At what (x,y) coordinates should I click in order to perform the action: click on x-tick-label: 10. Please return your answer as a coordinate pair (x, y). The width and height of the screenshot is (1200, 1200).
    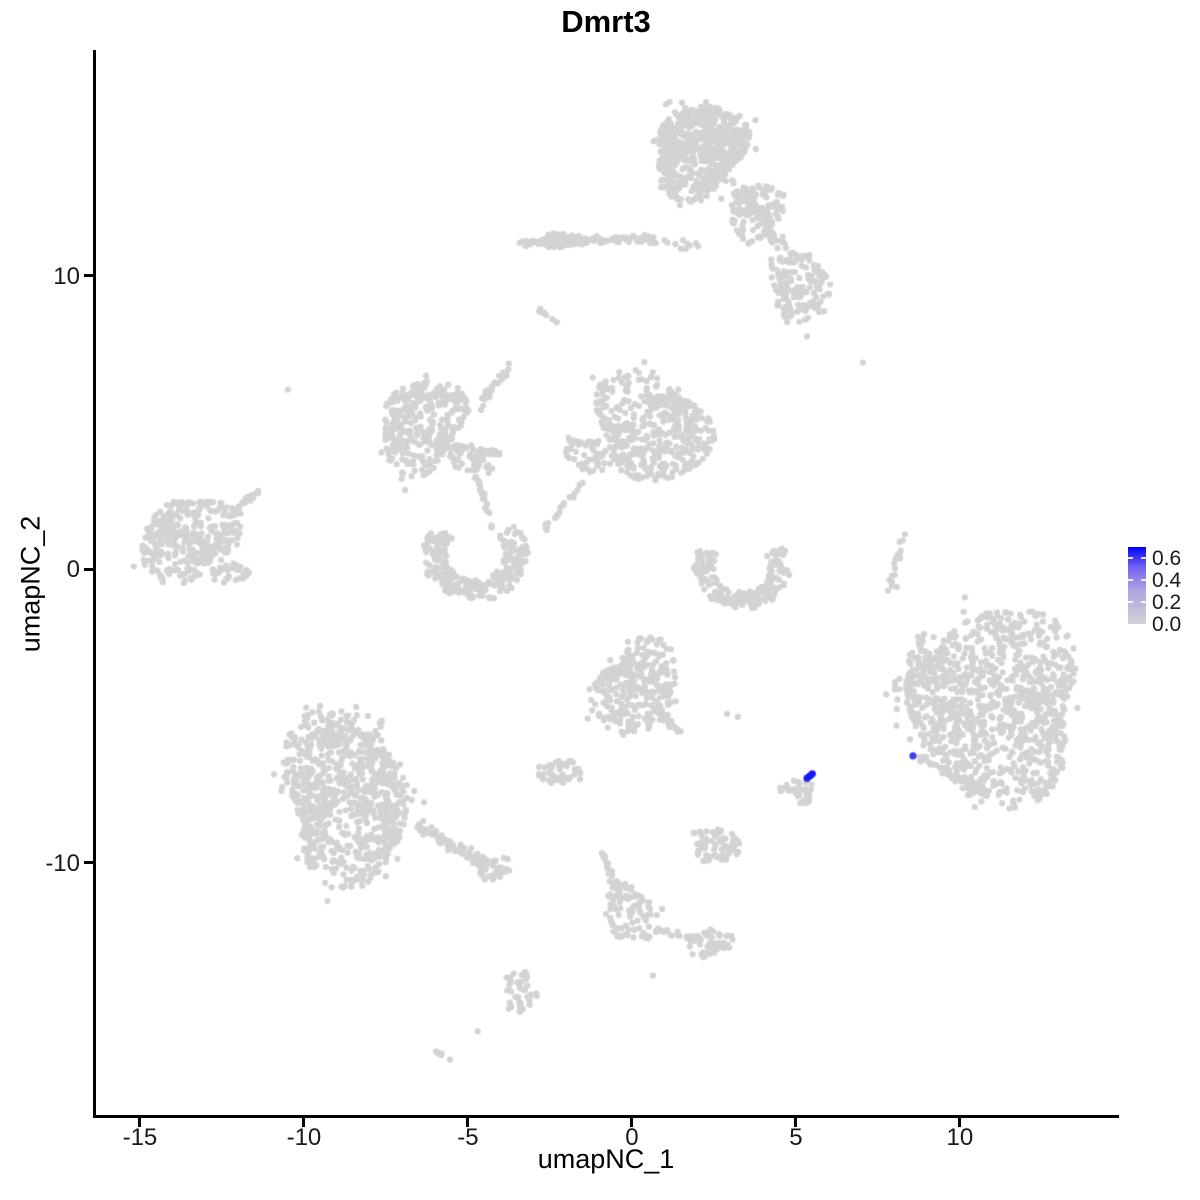
    Looking at the image, I should click on (960, 1137).